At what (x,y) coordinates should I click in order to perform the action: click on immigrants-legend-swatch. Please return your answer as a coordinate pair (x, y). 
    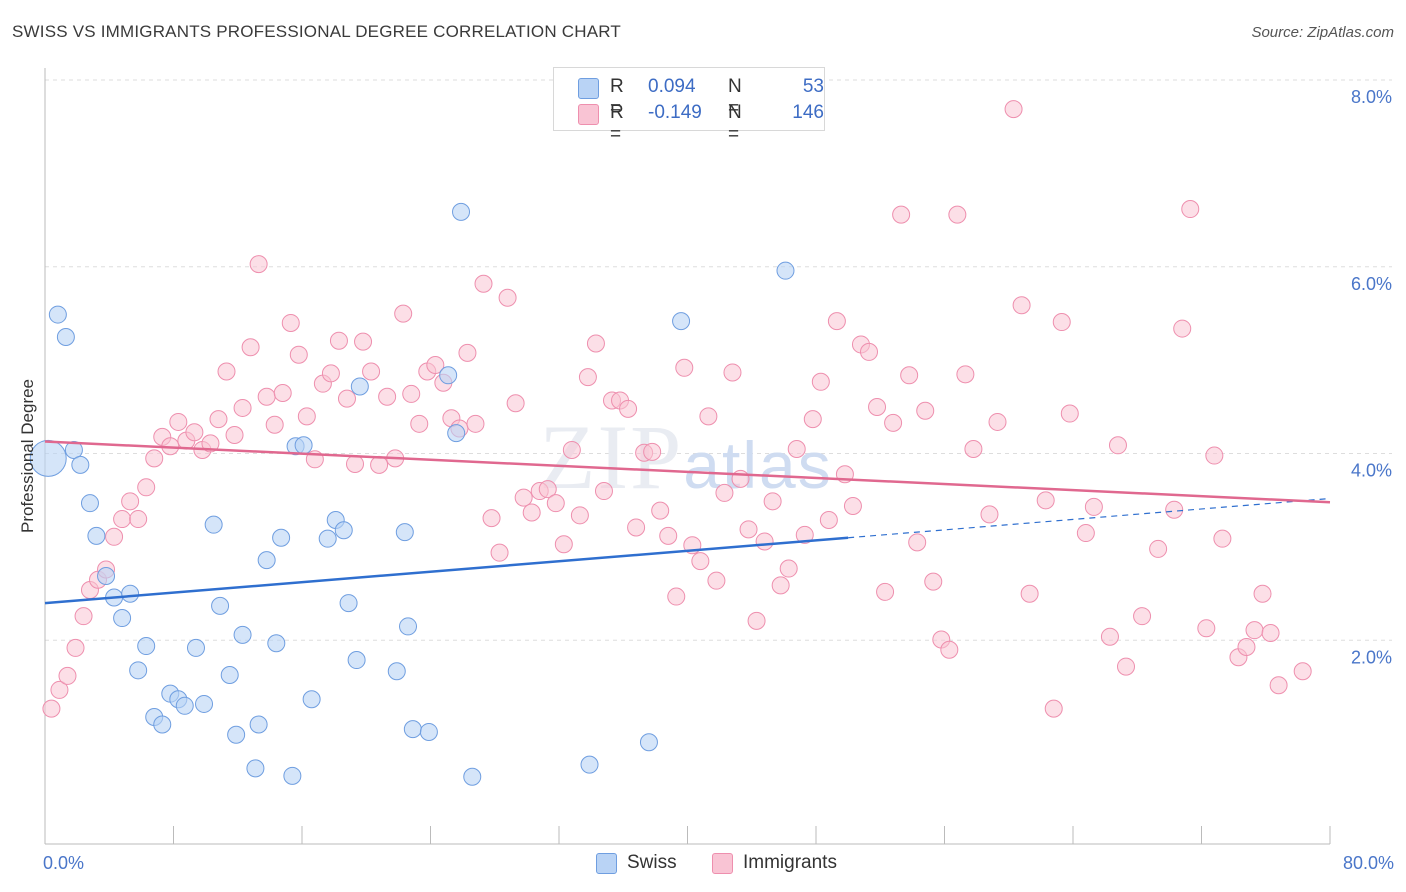
    Looking at the image, I should click on (722, 863).